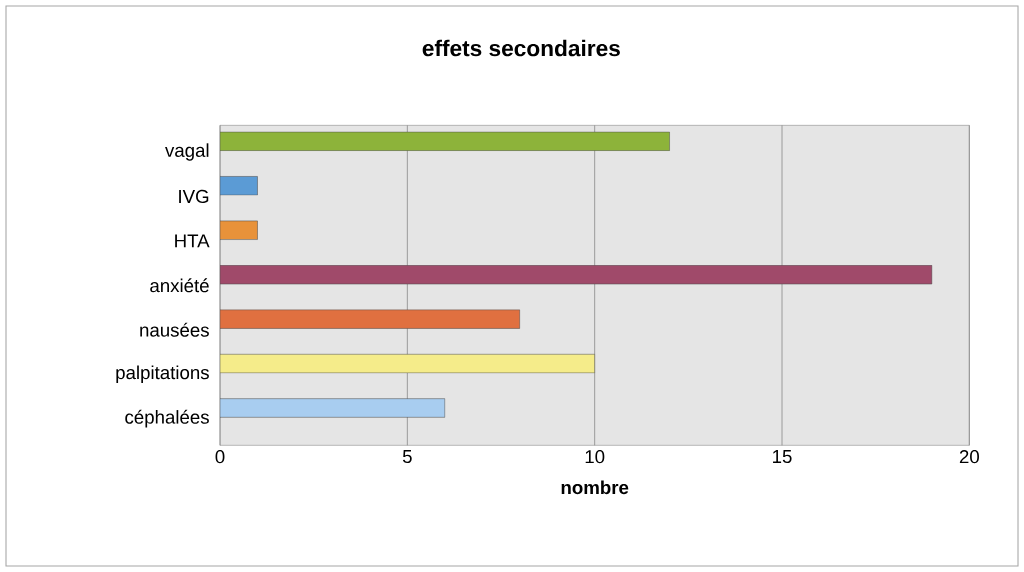 Image resolution: width=1024 pixels, height=572 pixels. What do you see at coordinates (179, 285) in the screenshot?
I see `y-tick-label: anxiété` at bounding box center [179, 285].